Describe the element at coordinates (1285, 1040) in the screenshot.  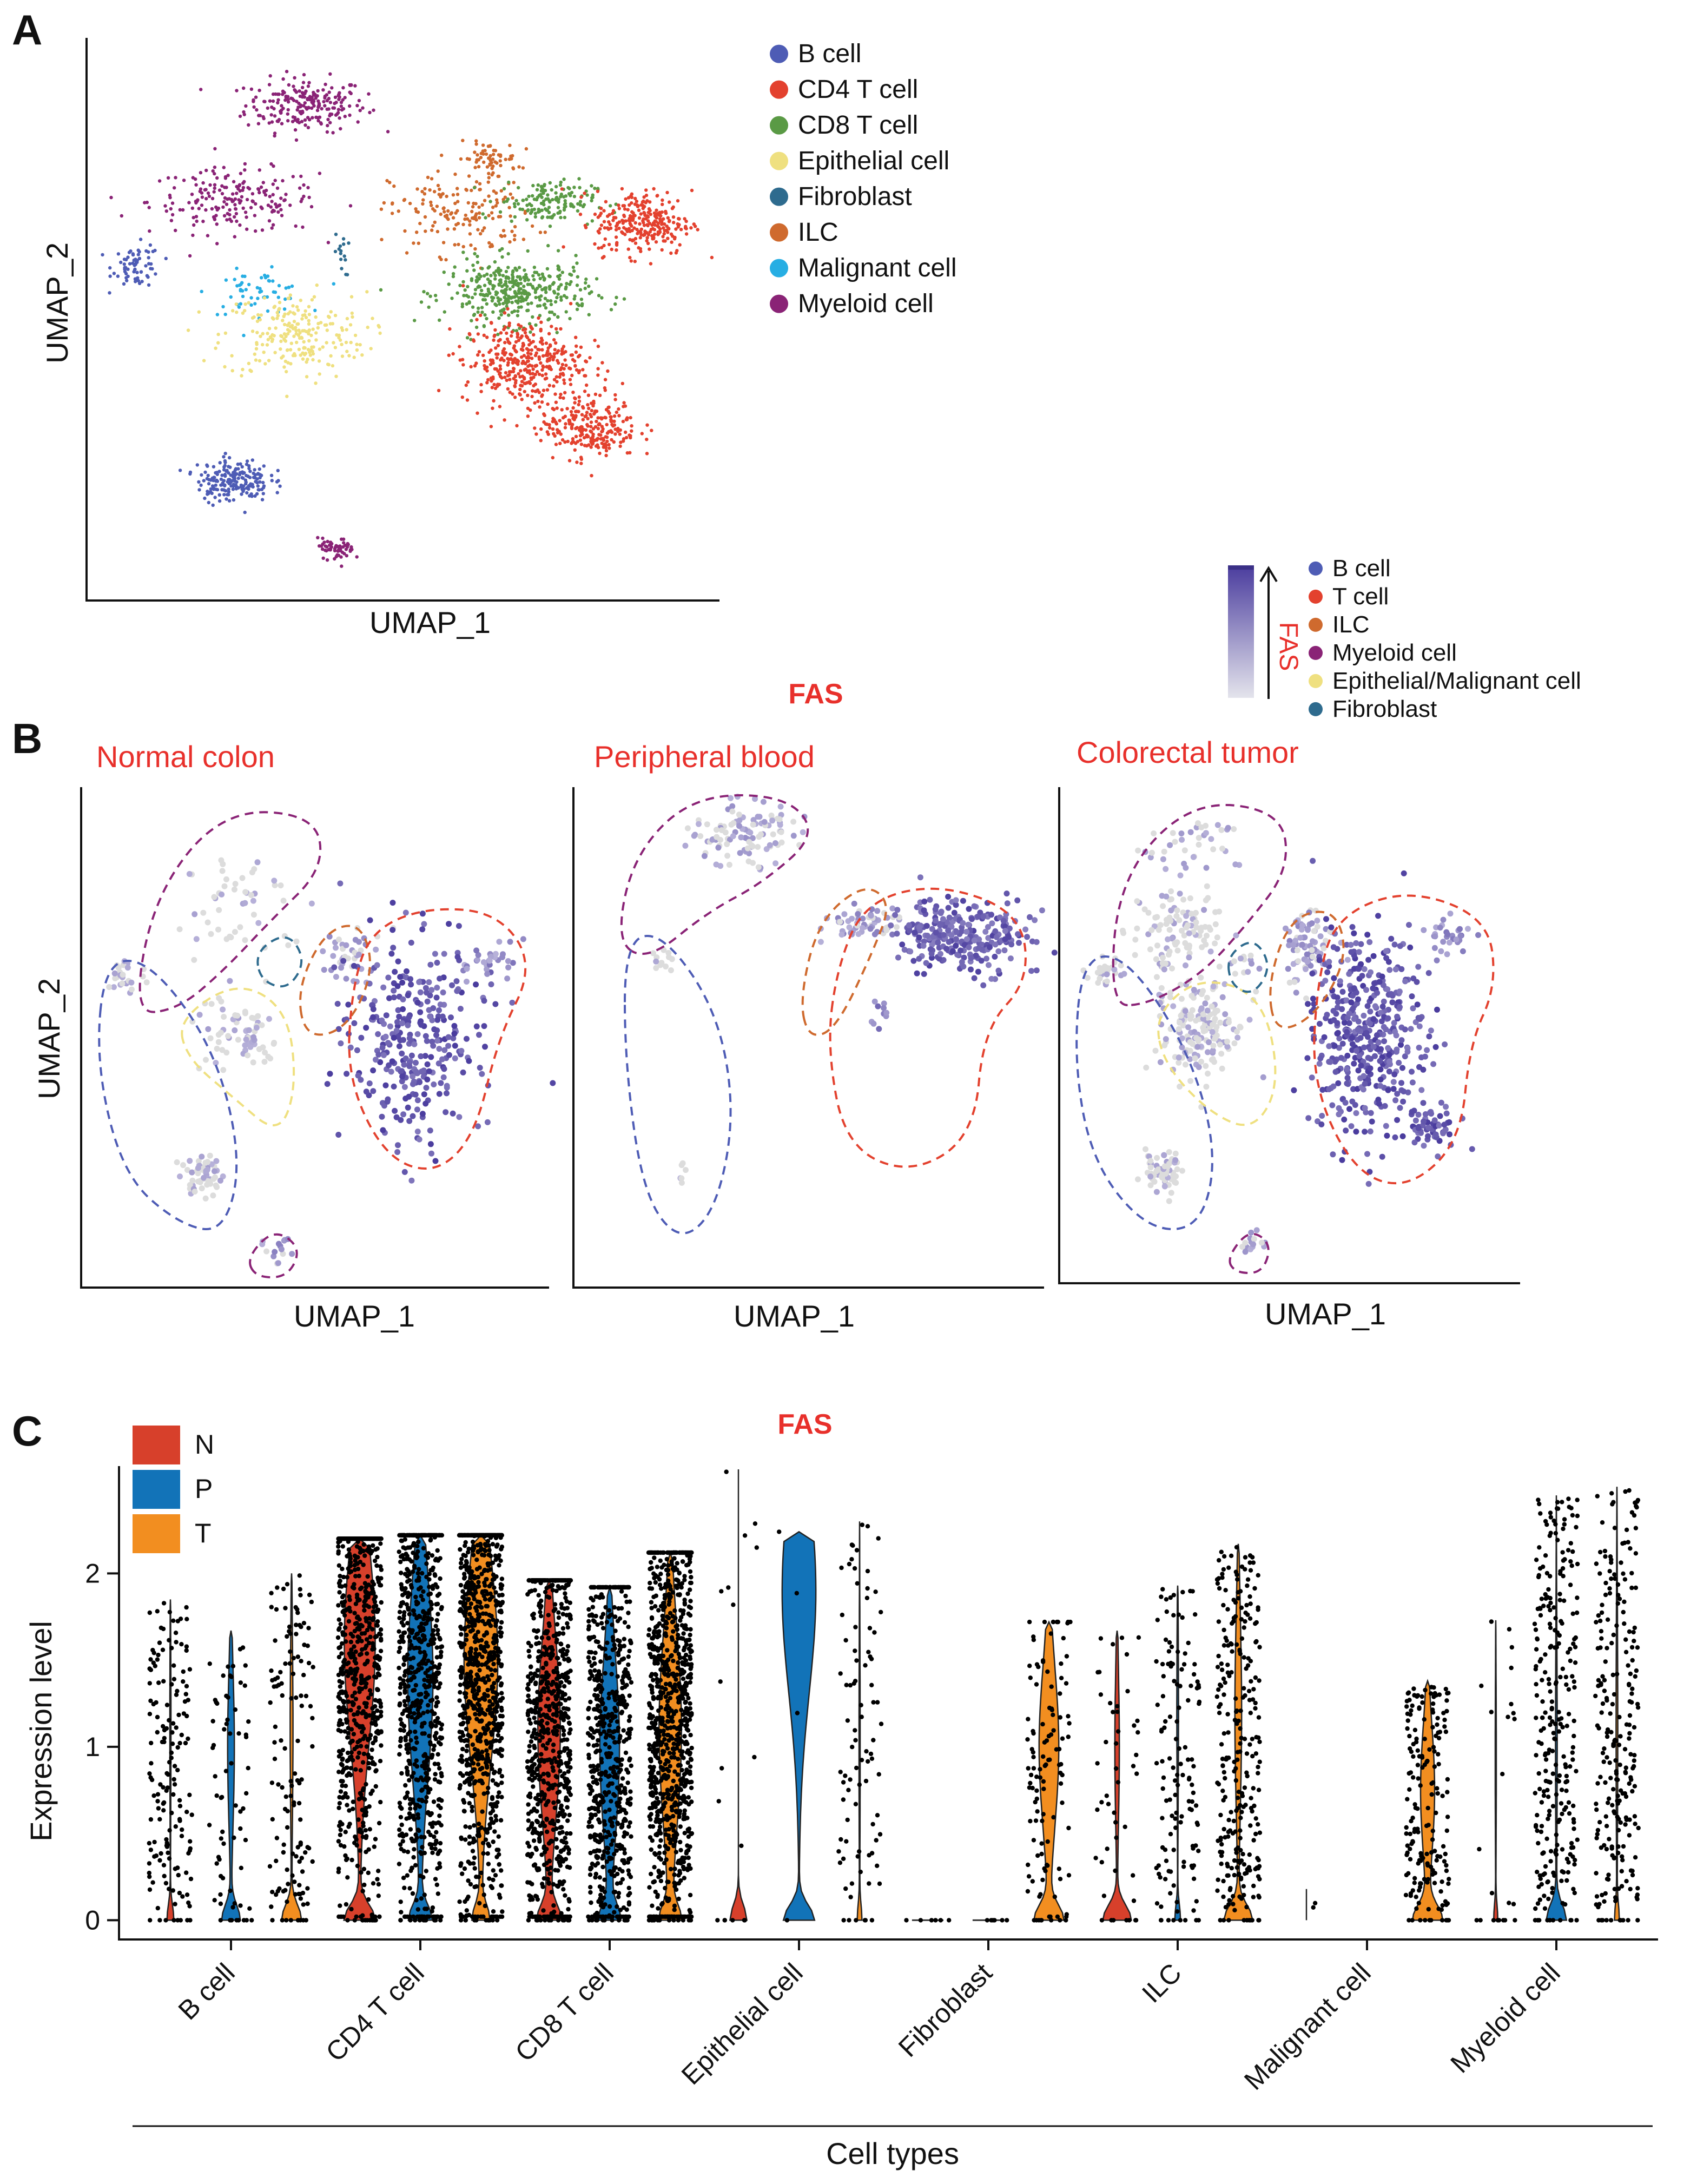
I see `umap-points-colorectal-tumor` at that location.